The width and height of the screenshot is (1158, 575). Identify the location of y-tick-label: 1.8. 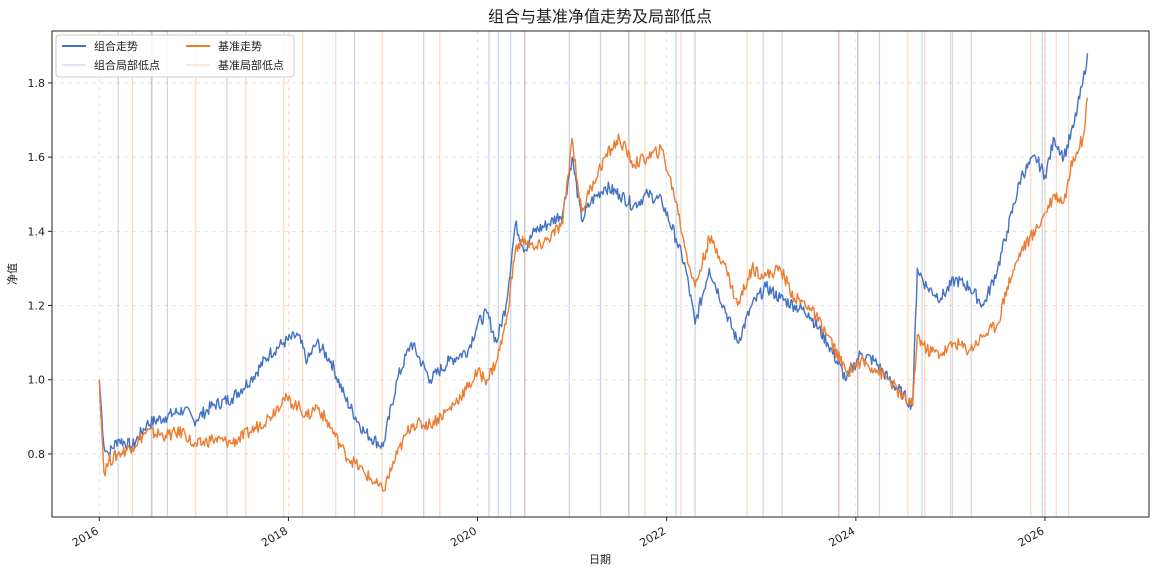
(37, 83).